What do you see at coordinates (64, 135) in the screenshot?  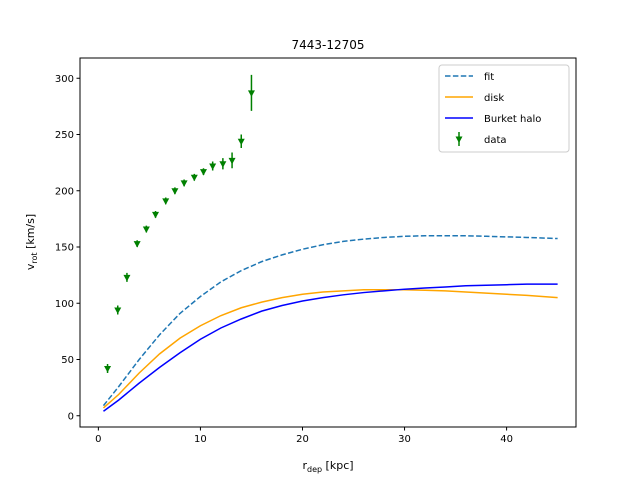 I see `y-tick-label: 250` at bounding box center [64, 135].